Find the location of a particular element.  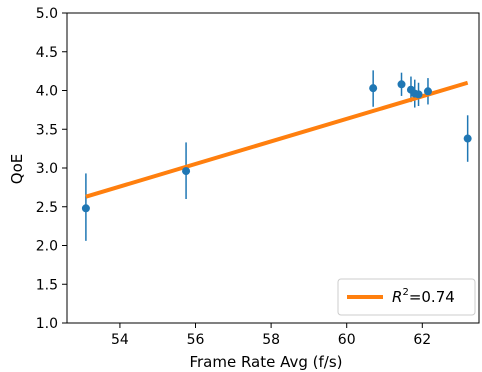

x-ticks: 54 56 58 60 62 is located at coordinates (271, 335).